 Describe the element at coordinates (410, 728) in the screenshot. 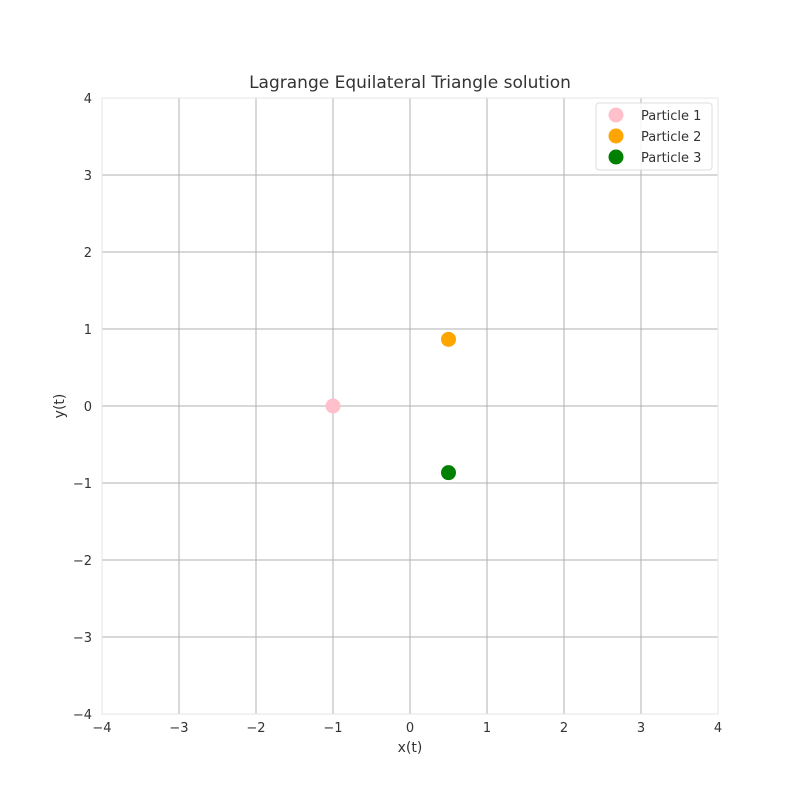

I see `x-tick-label: 0` at that location.